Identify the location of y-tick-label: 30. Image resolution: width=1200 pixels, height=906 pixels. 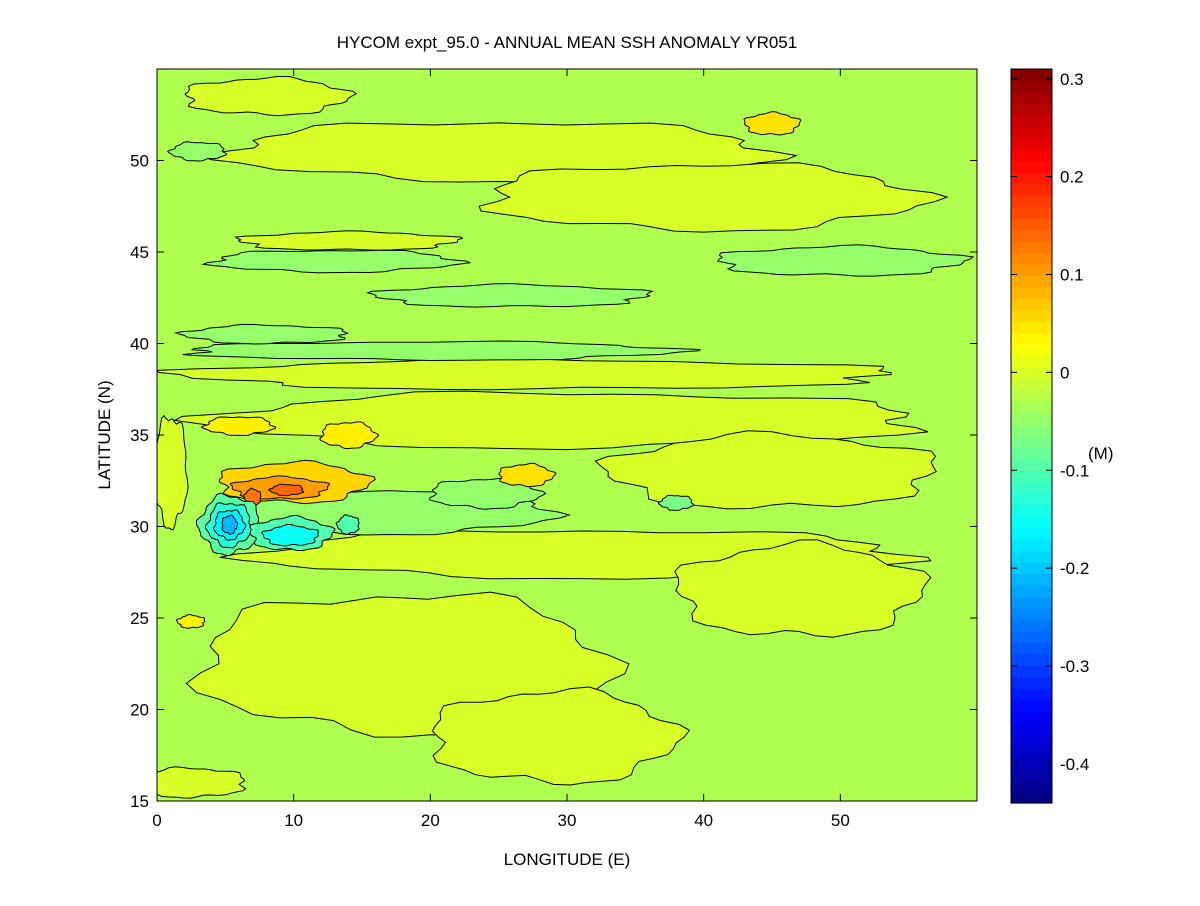
(139, 527).